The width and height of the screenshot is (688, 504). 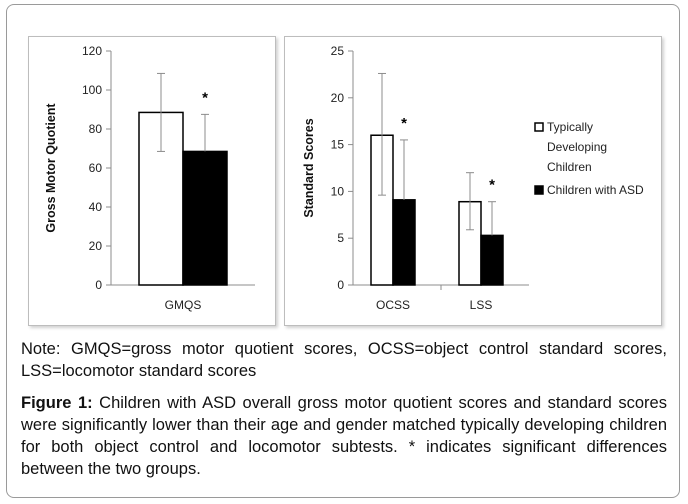 I want to click on gmq-y-axis-label: Gross Motor Quotient, so click(x=51, y=168).